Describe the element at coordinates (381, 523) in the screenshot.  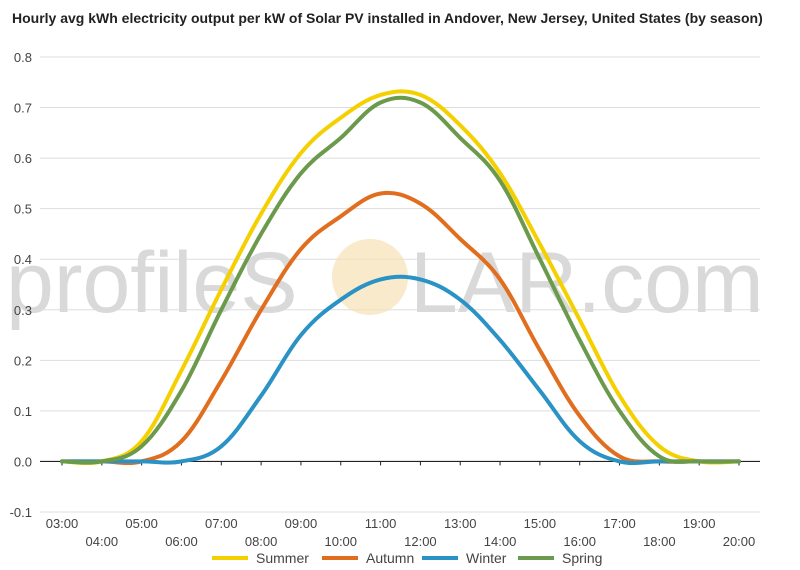
I see `x-tick-label: 11:00` at that location.